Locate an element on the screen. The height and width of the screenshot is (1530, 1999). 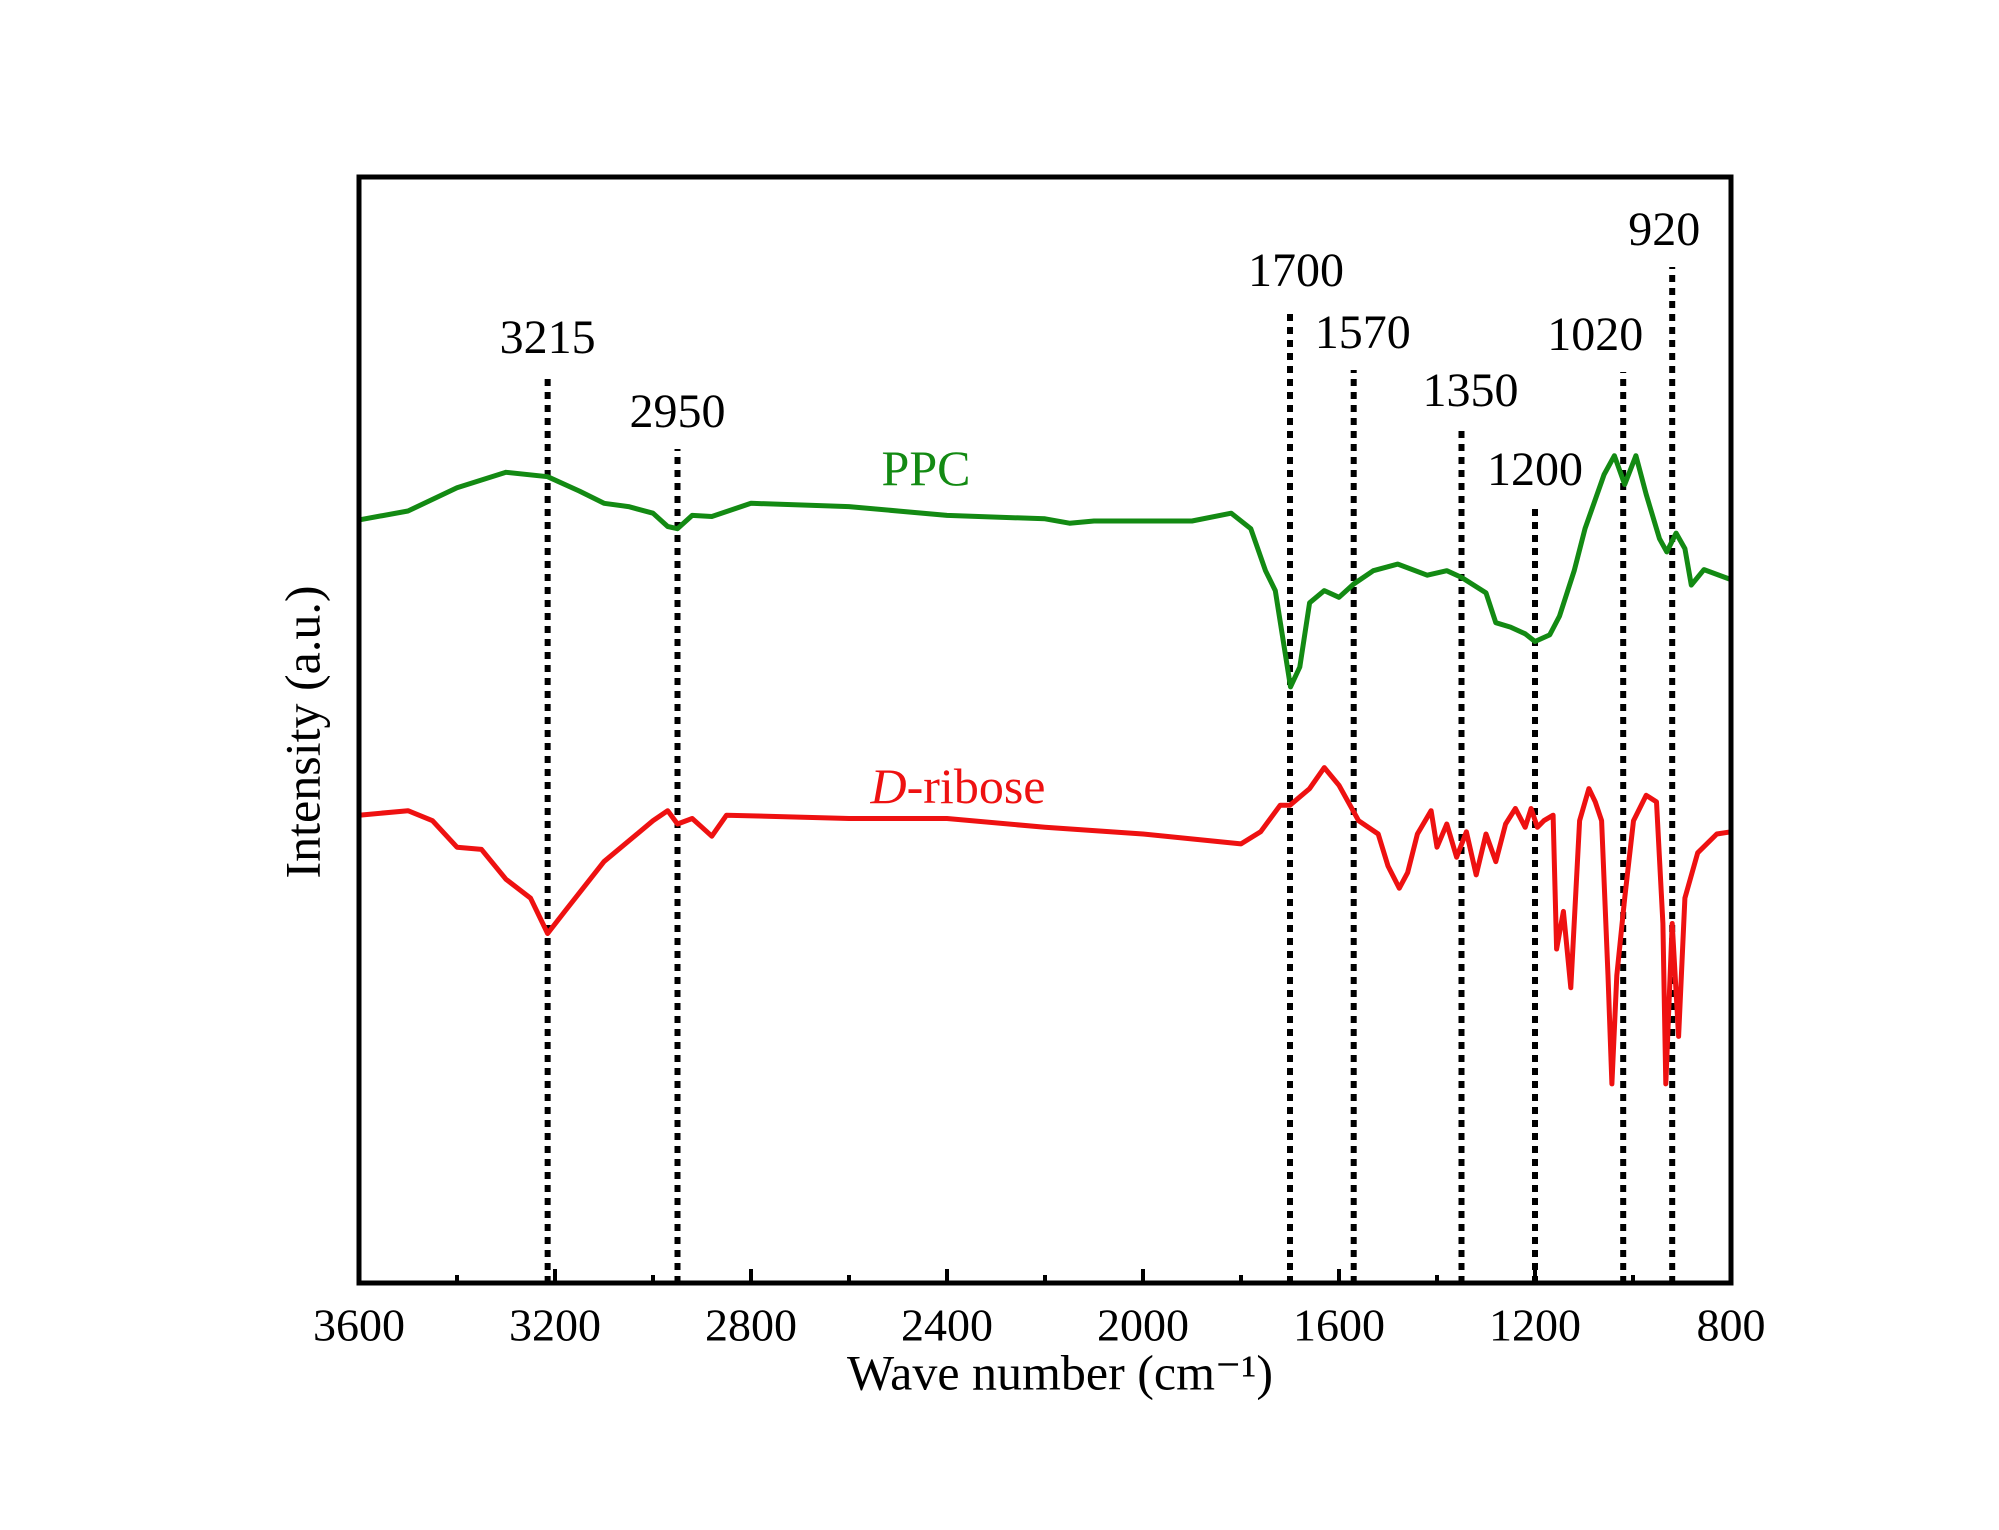
y-axis-title: Intensity (a.u.) is located at coordinates (302, 732).